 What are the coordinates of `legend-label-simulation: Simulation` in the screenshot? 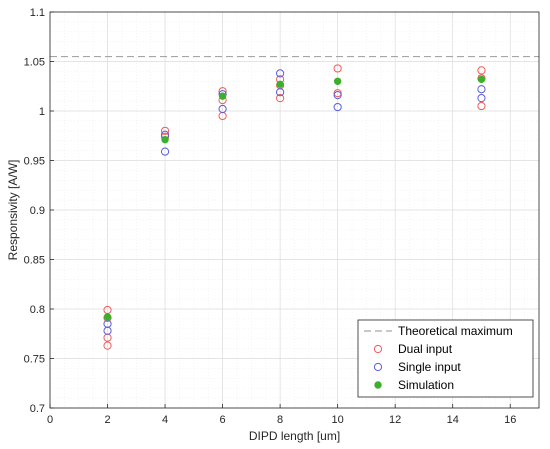 It's located at (426, 385).